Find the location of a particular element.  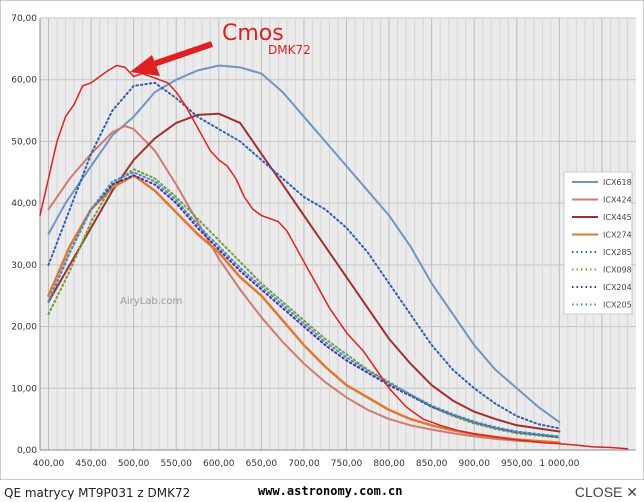

x-tick-label: 850,00 is located at coordinates (432, 464).